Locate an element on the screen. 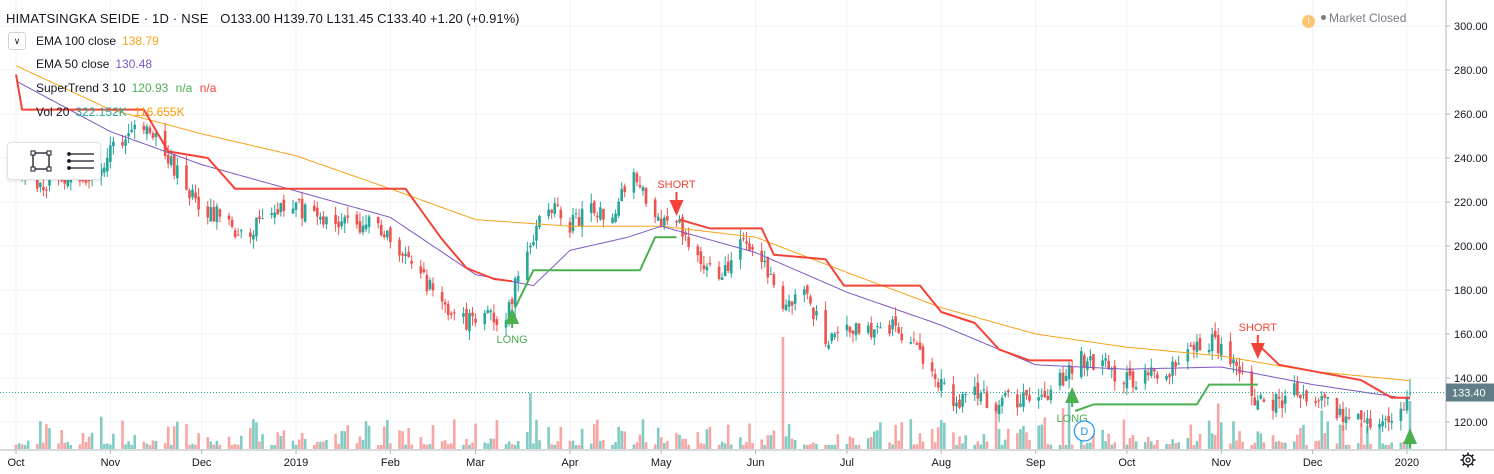 This screenshot has width=1494, height=474. time-tick-label: 2020 is located at coordinates (1407, 463).